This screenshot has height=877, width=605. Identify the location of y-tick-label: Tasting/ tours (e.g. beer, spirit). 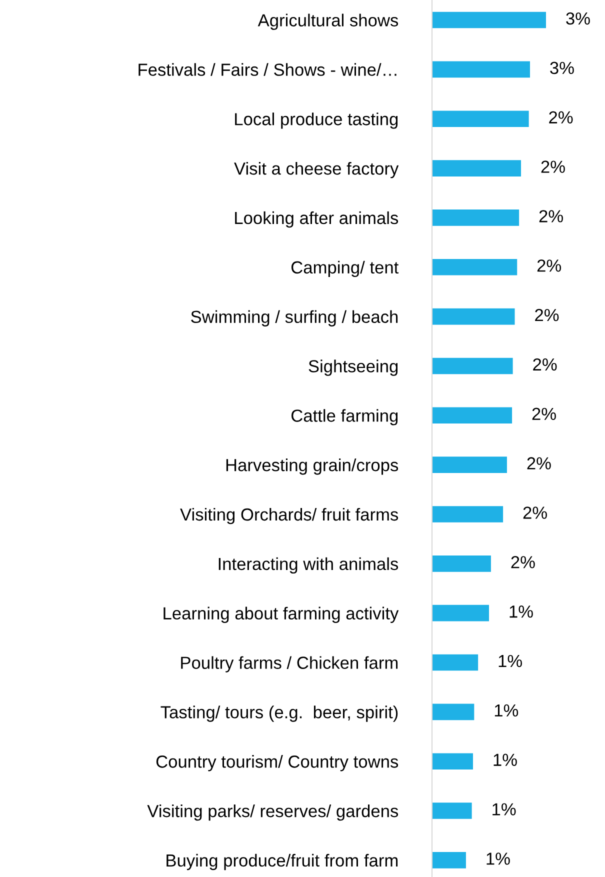
(279, 714).